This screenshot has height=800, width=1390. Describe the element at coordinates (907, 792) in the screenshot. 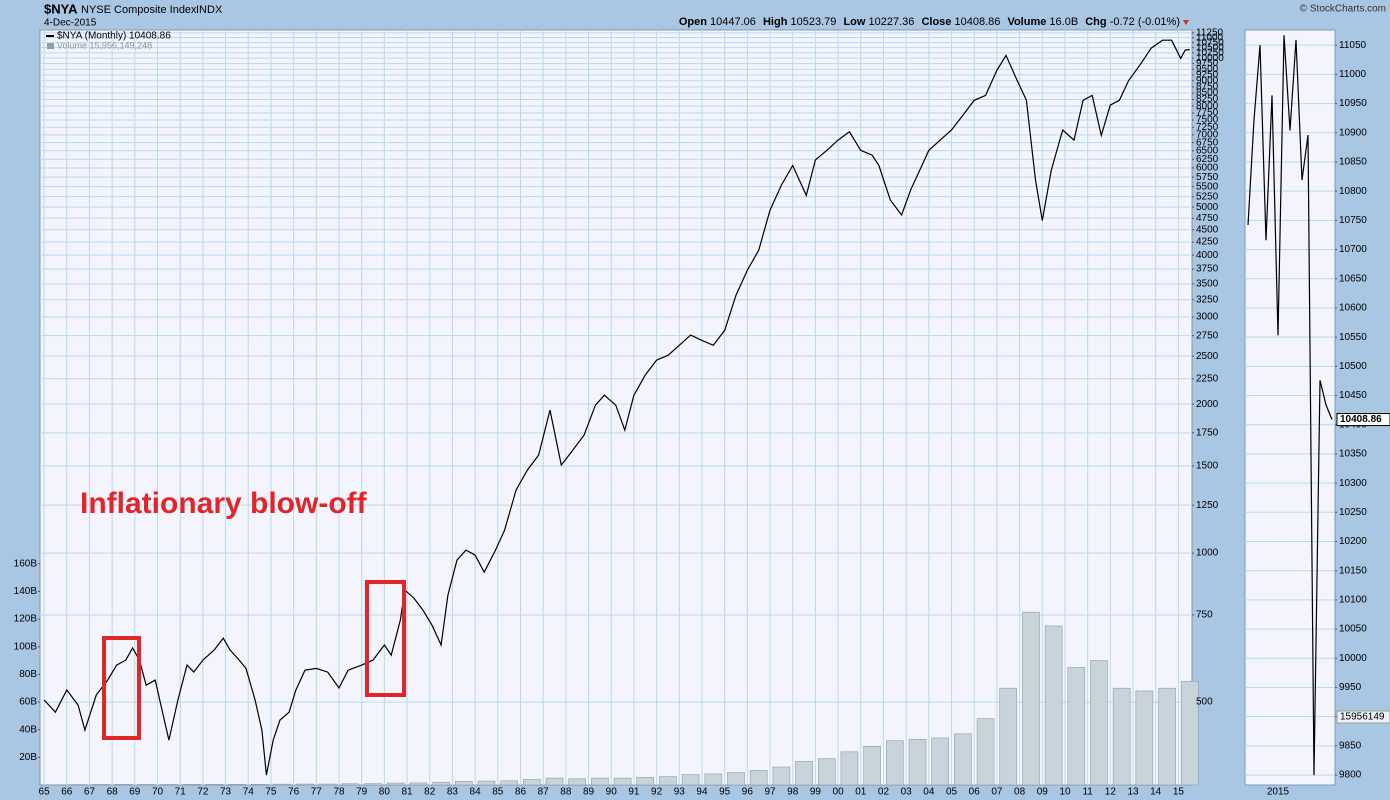

I see `x-tick-label: 03` at that location.